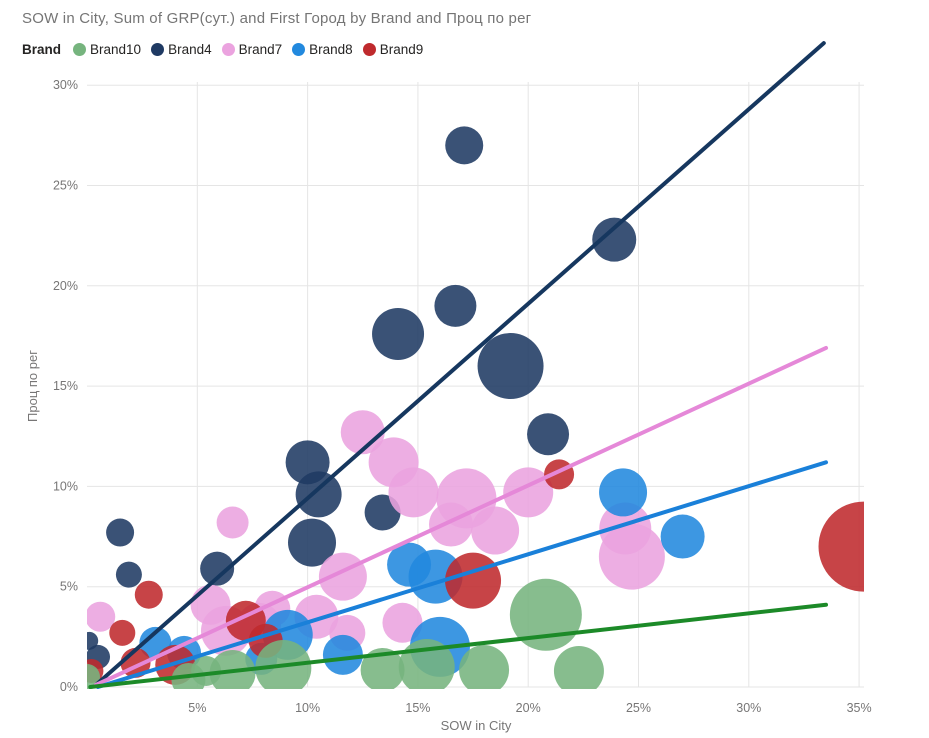  What do you see at coordinates (528, 708) in the screenshot?
I see `x-tick-label: 20%` at bounding box center [528, 708].